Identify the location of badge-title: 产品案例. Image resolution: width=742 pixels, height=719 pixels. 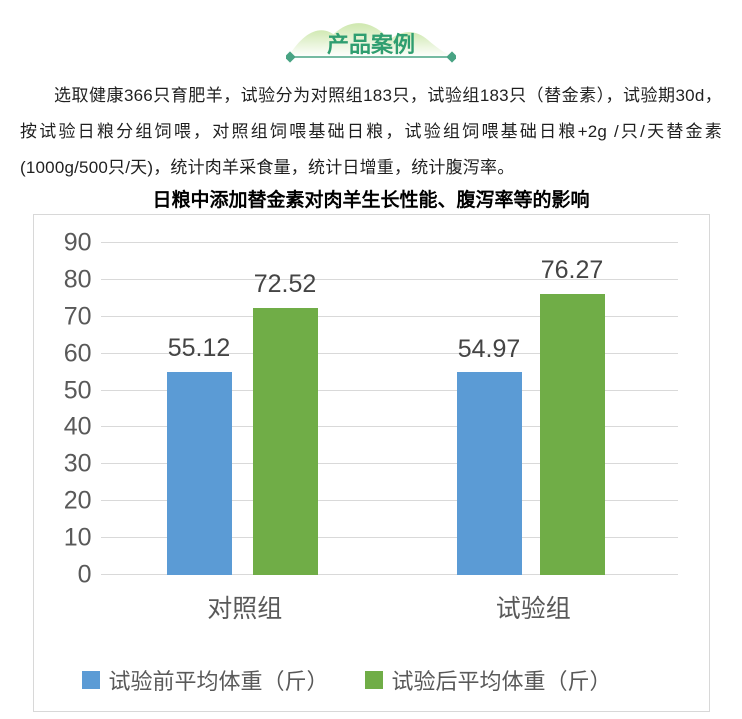
(371, 44).